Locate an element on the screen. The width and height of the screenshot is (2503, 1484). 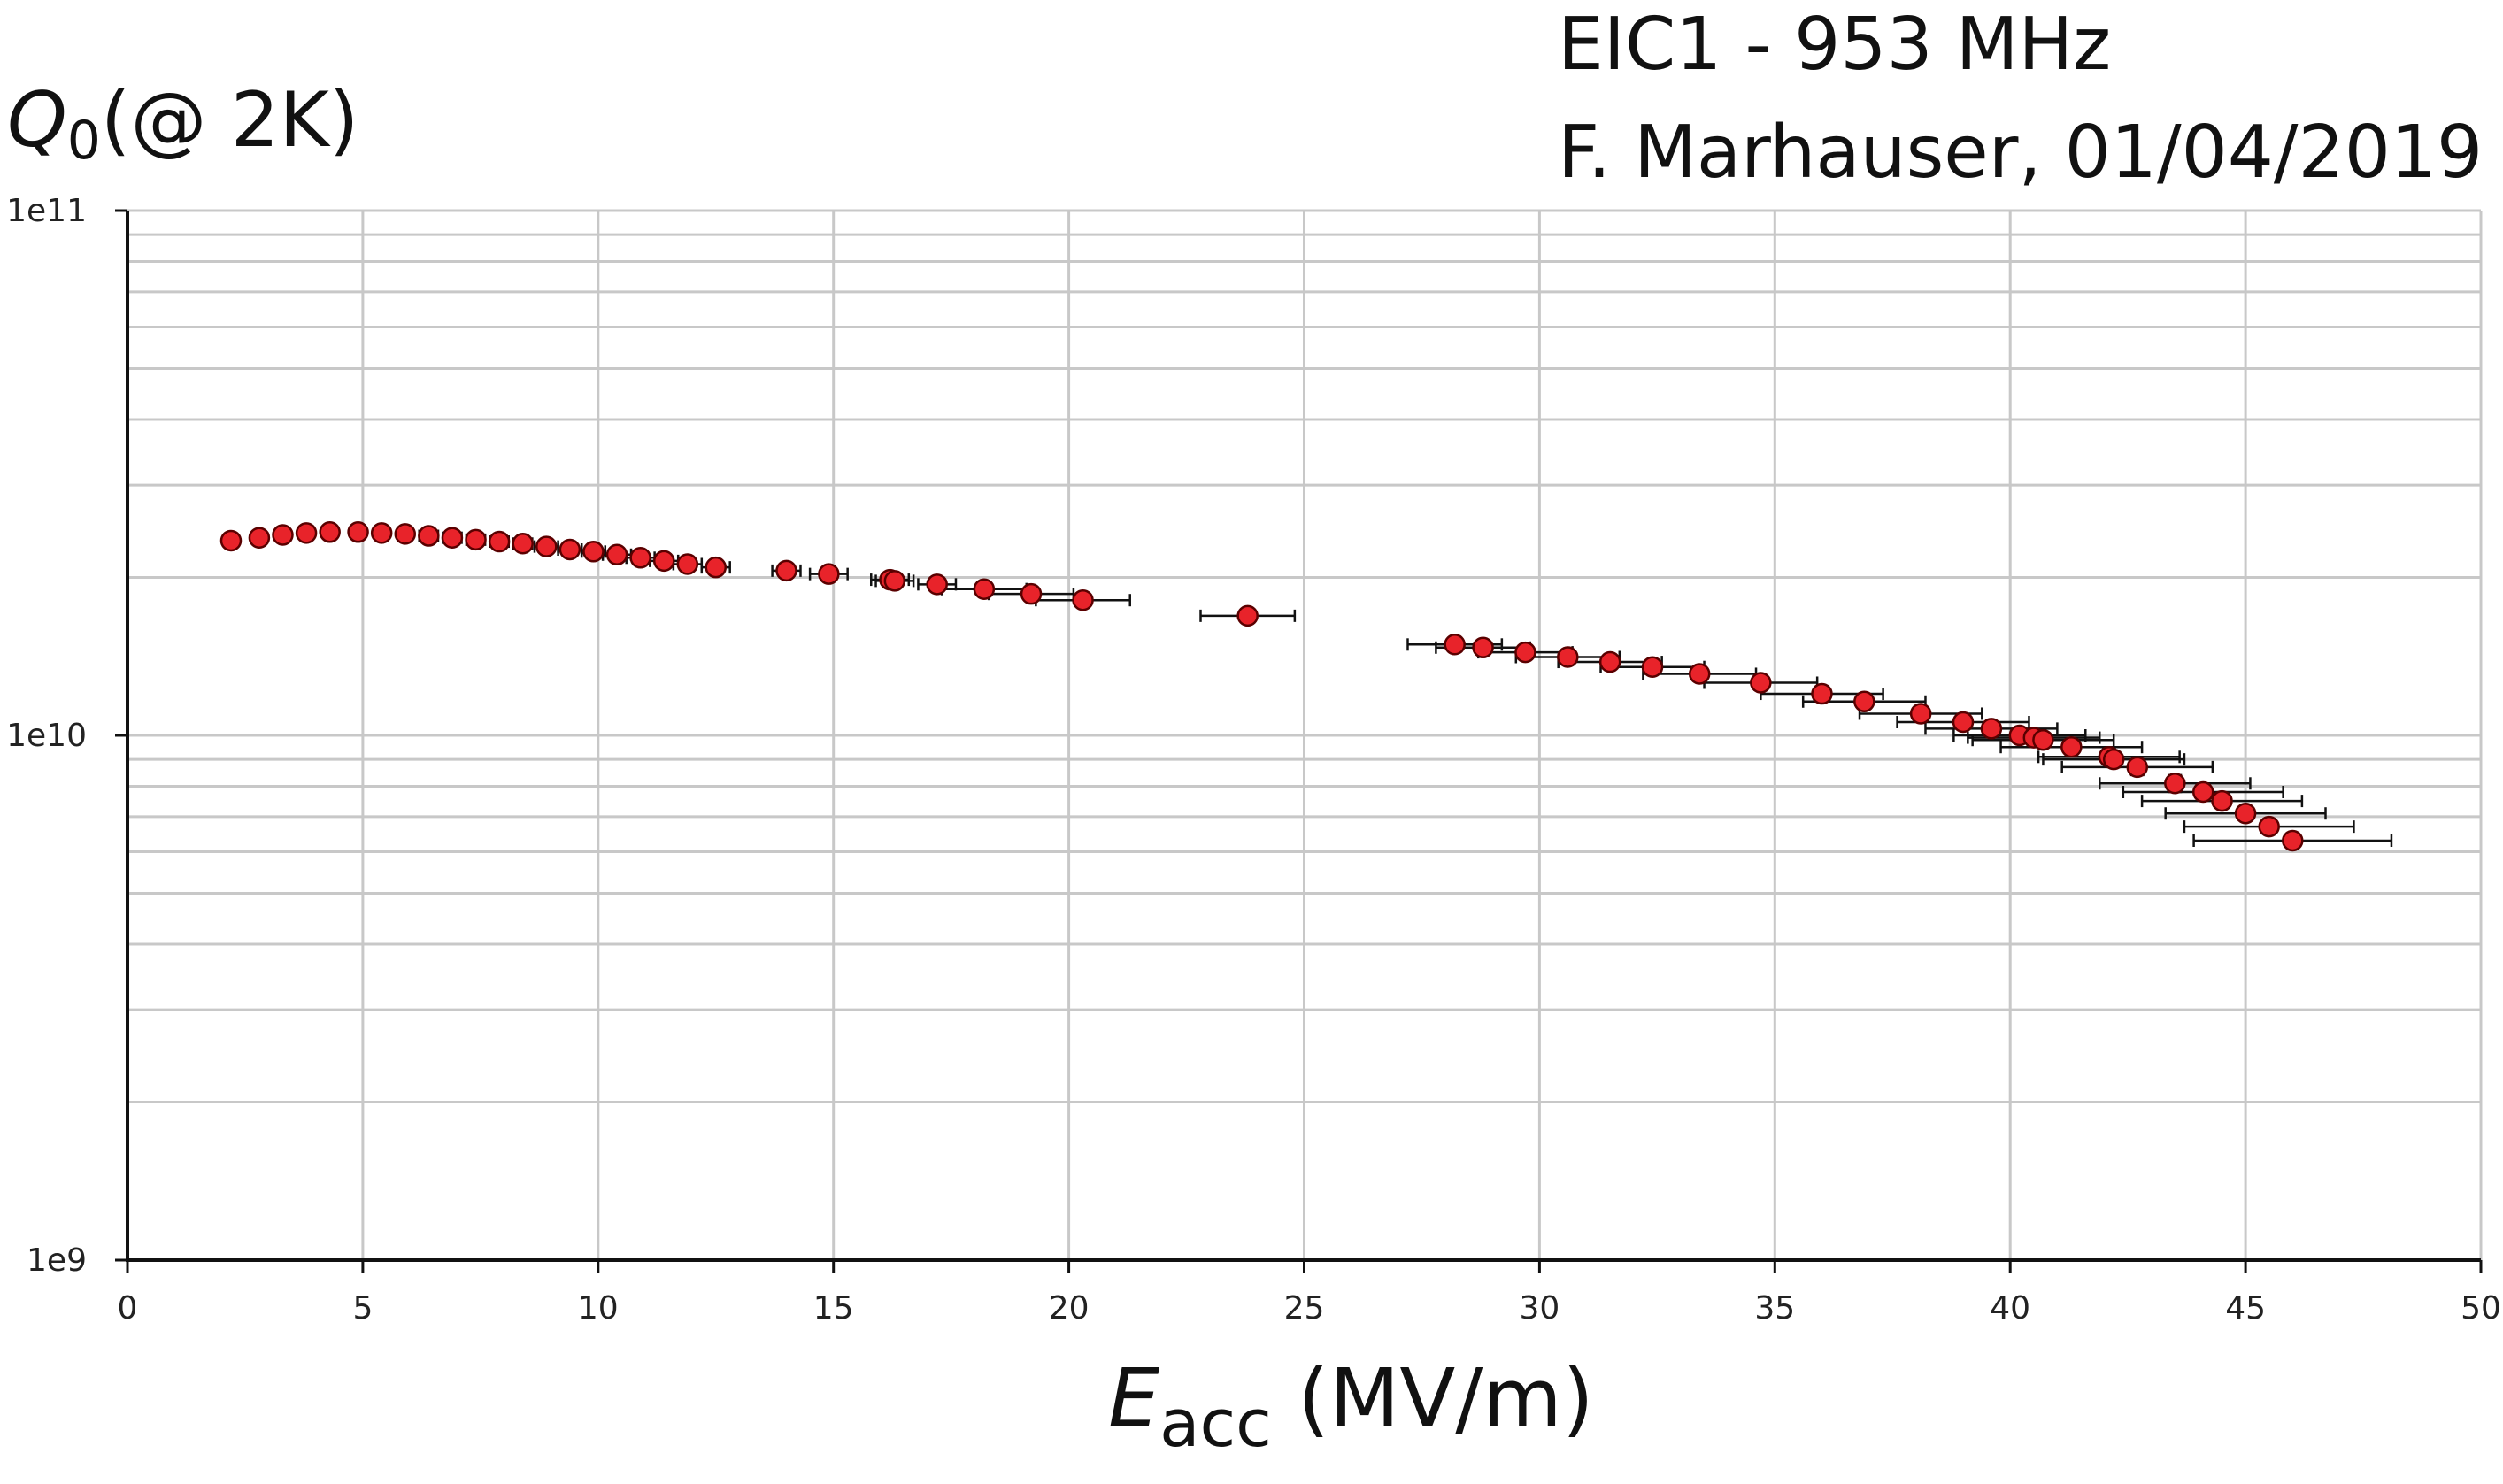
x-axis-label-sub: acc is located at coordinates (1215, 1424).